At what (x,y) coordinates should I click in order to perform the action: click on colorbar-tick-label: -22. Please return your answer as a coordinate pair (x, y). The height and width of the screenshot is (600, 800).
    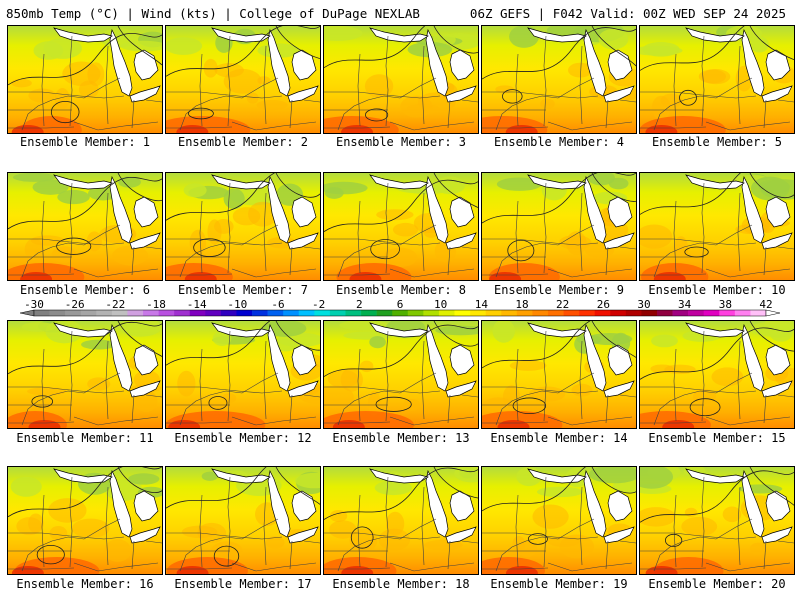
    Looking at the image, I should click on (115, 304).